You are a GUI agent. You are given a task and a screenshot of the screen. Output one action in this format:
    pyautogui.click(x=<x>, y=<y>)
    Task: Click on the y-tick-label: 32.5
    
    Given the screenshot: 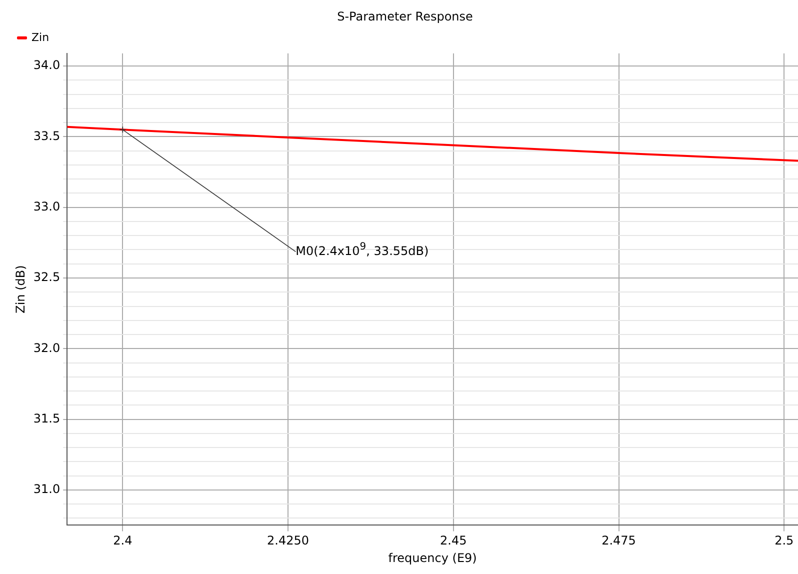 What is the action you would take?
    pyautogui.click(x=46, y=277)
    